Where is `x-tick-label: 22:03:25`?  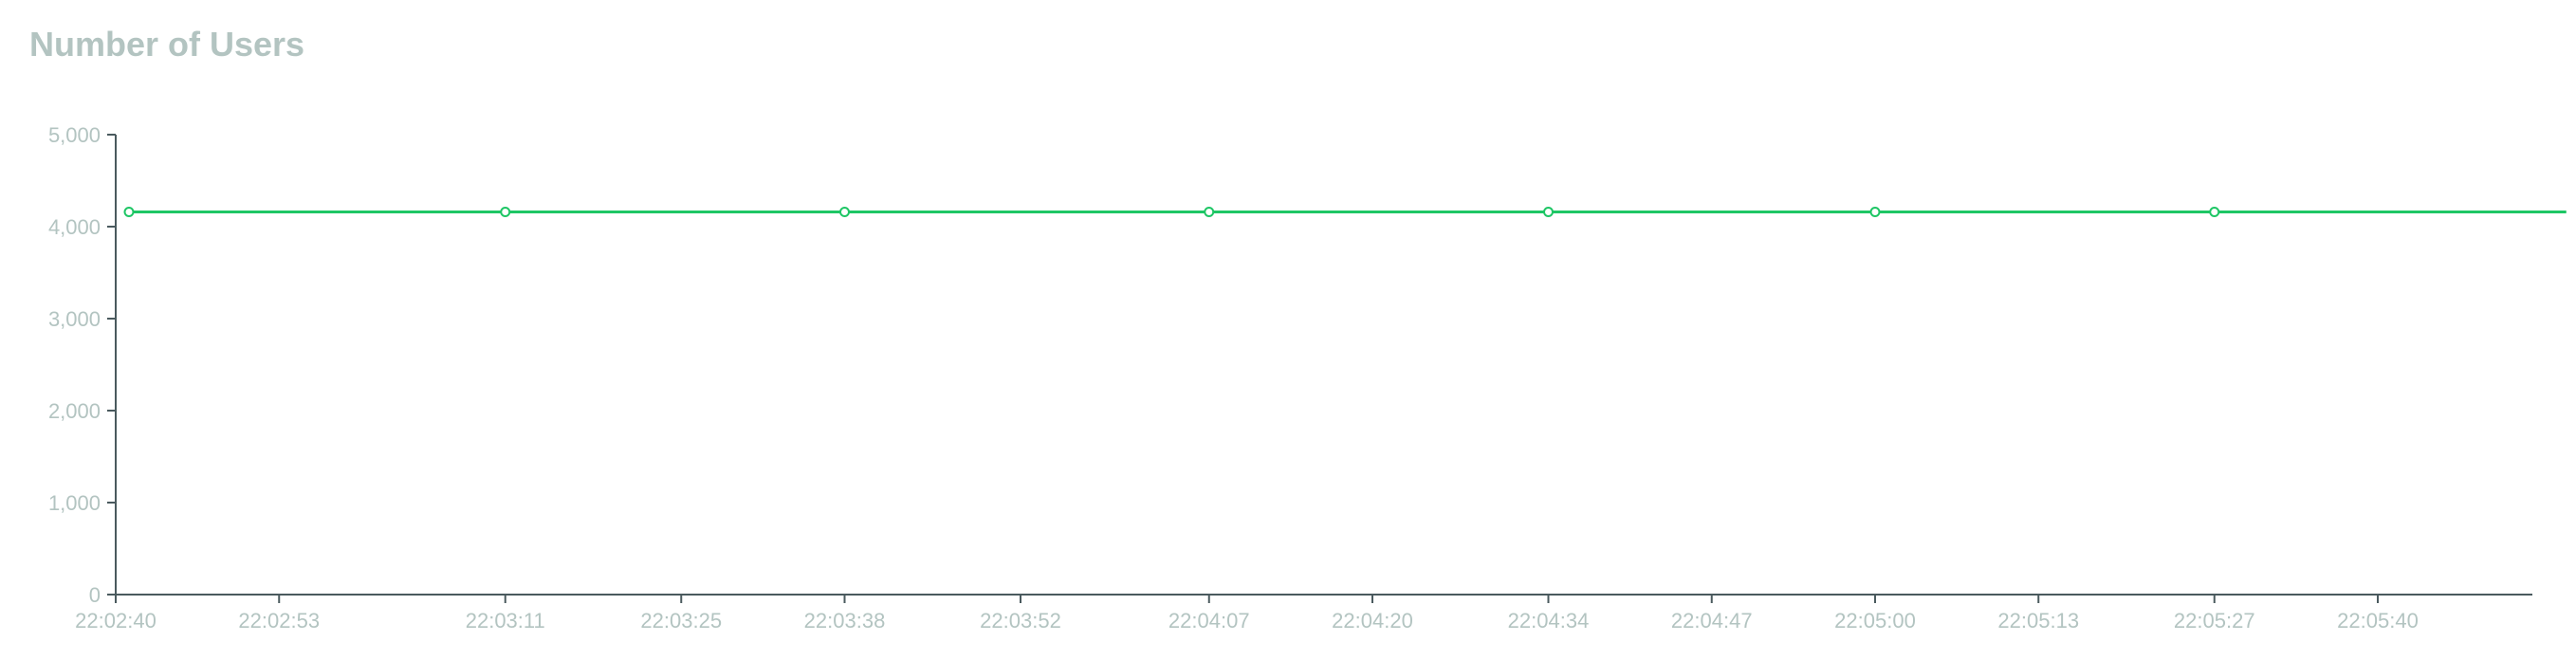 x-tick-label: 22:03:25 is located at coordinates (681, 620).